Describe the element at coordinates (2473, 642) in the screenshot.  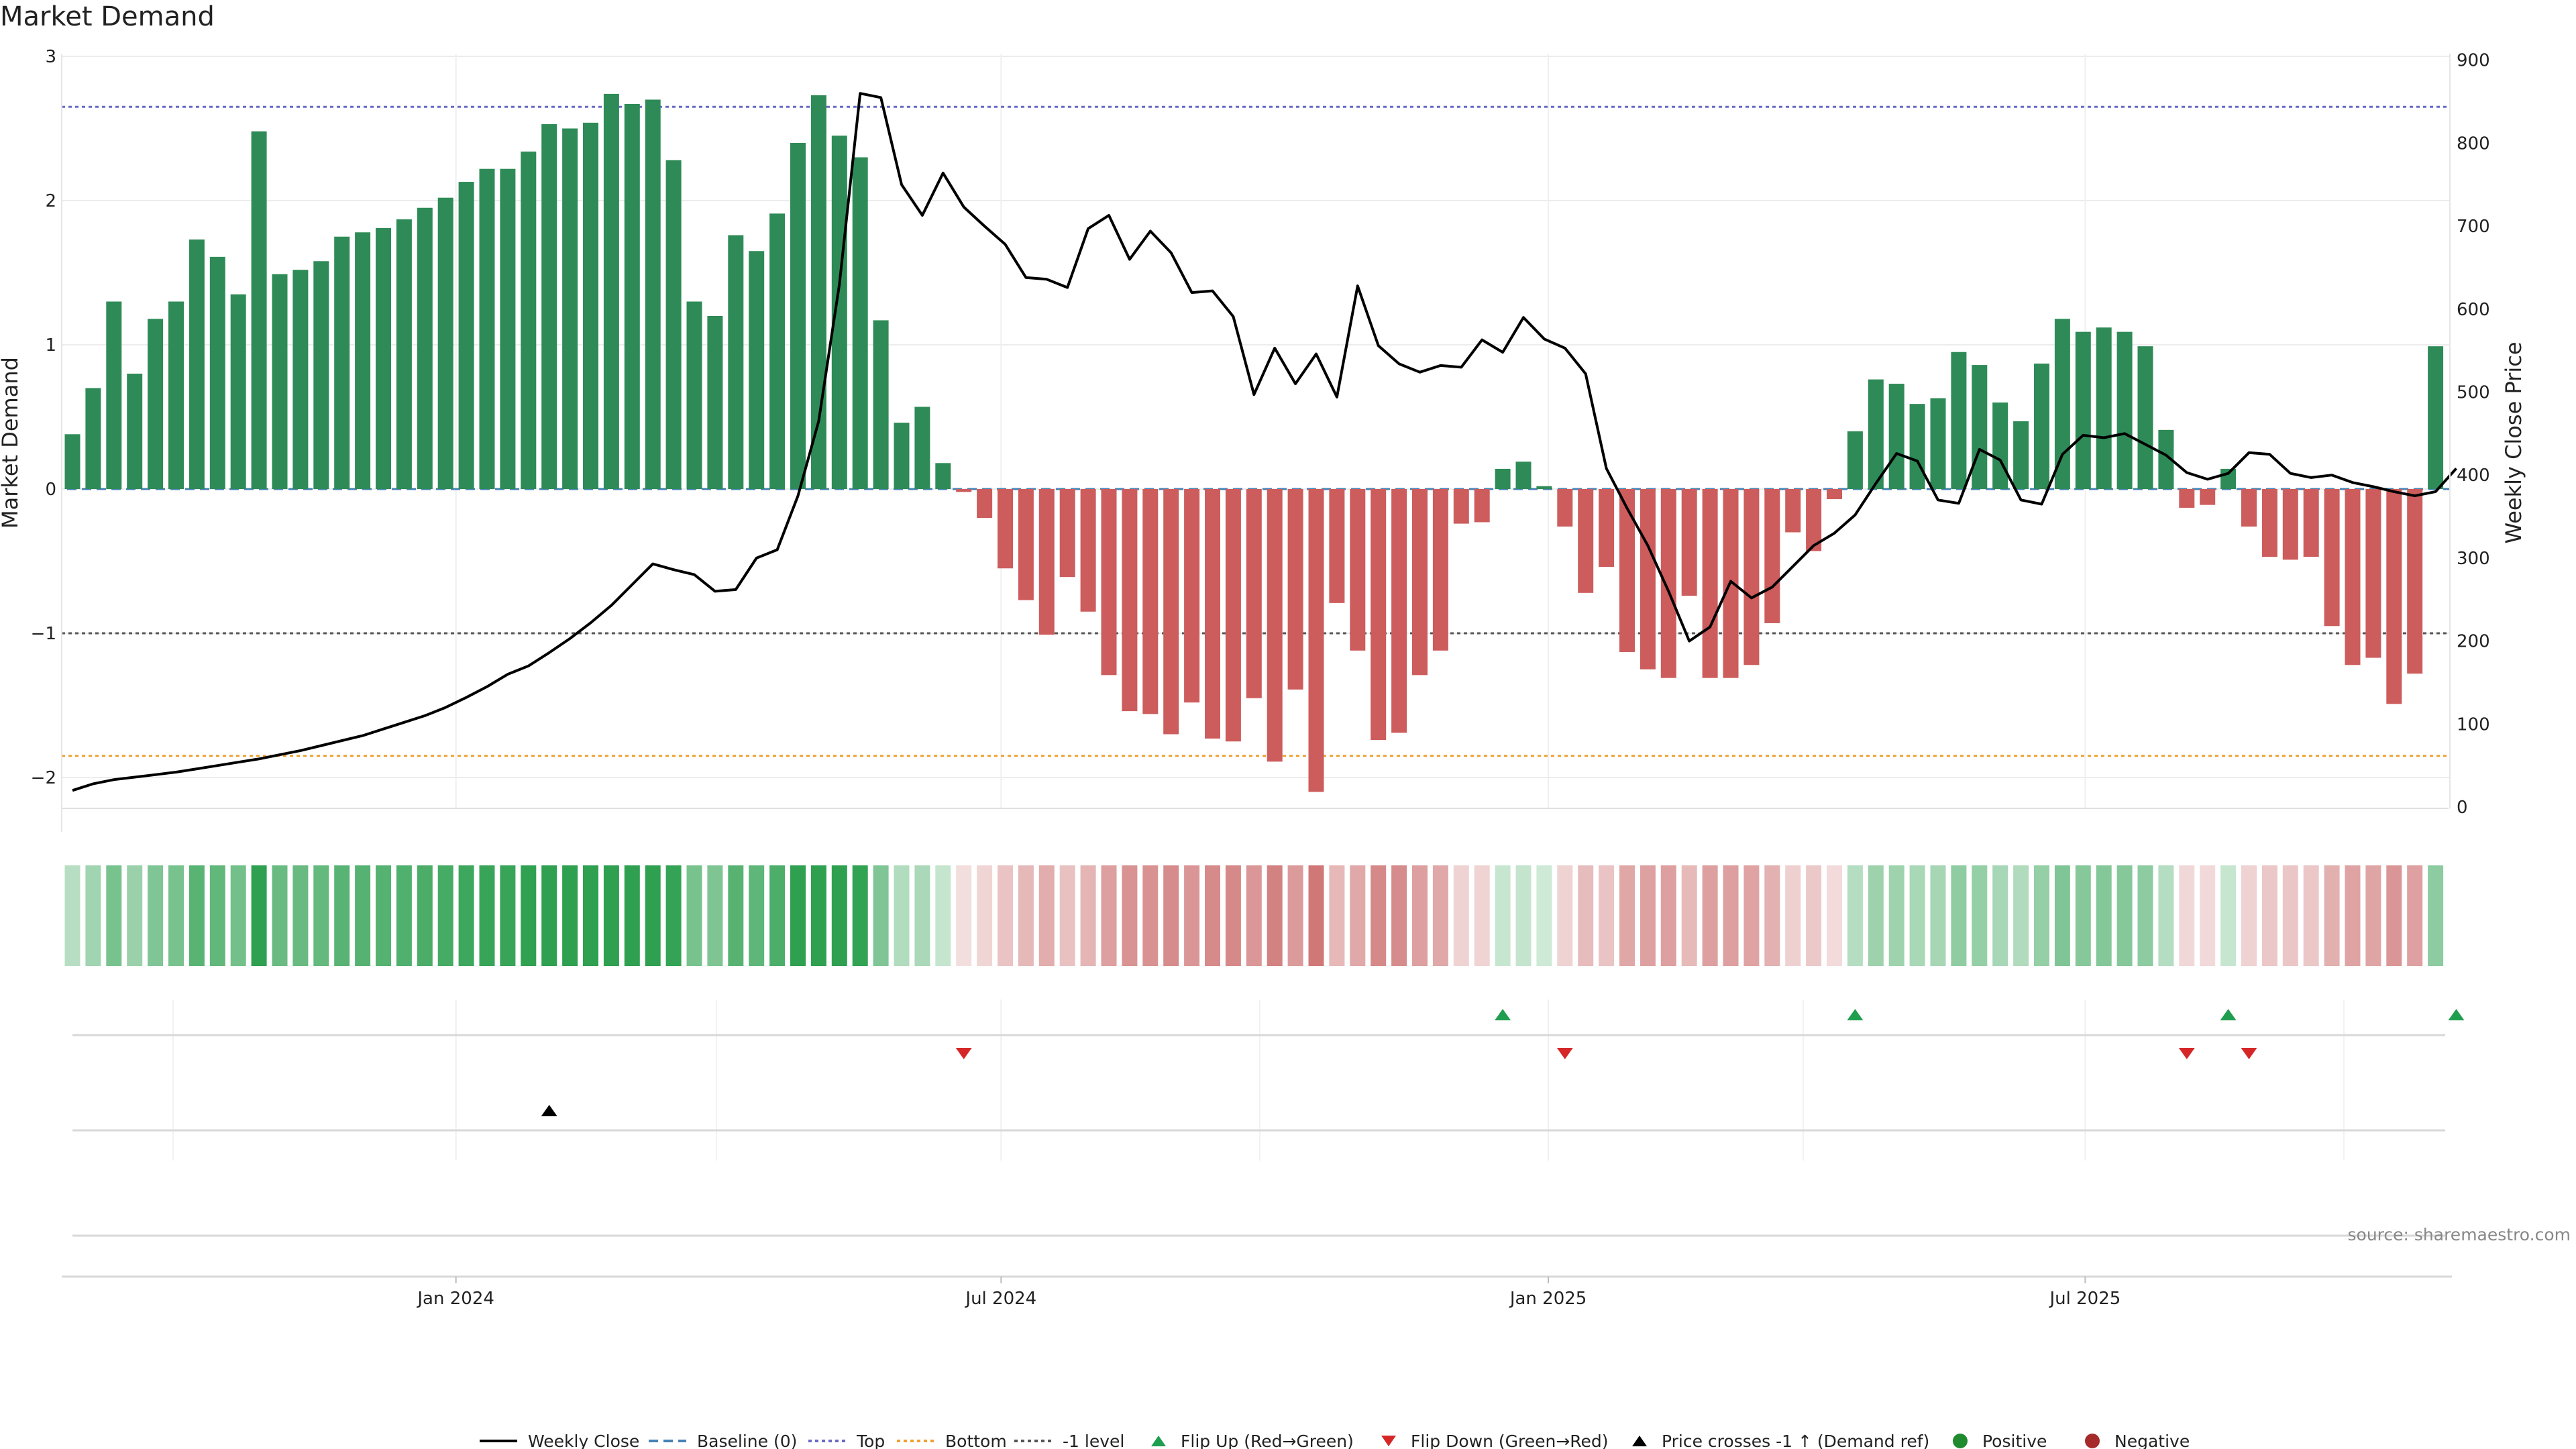
I see `y2-tick-label: 200` at that location.